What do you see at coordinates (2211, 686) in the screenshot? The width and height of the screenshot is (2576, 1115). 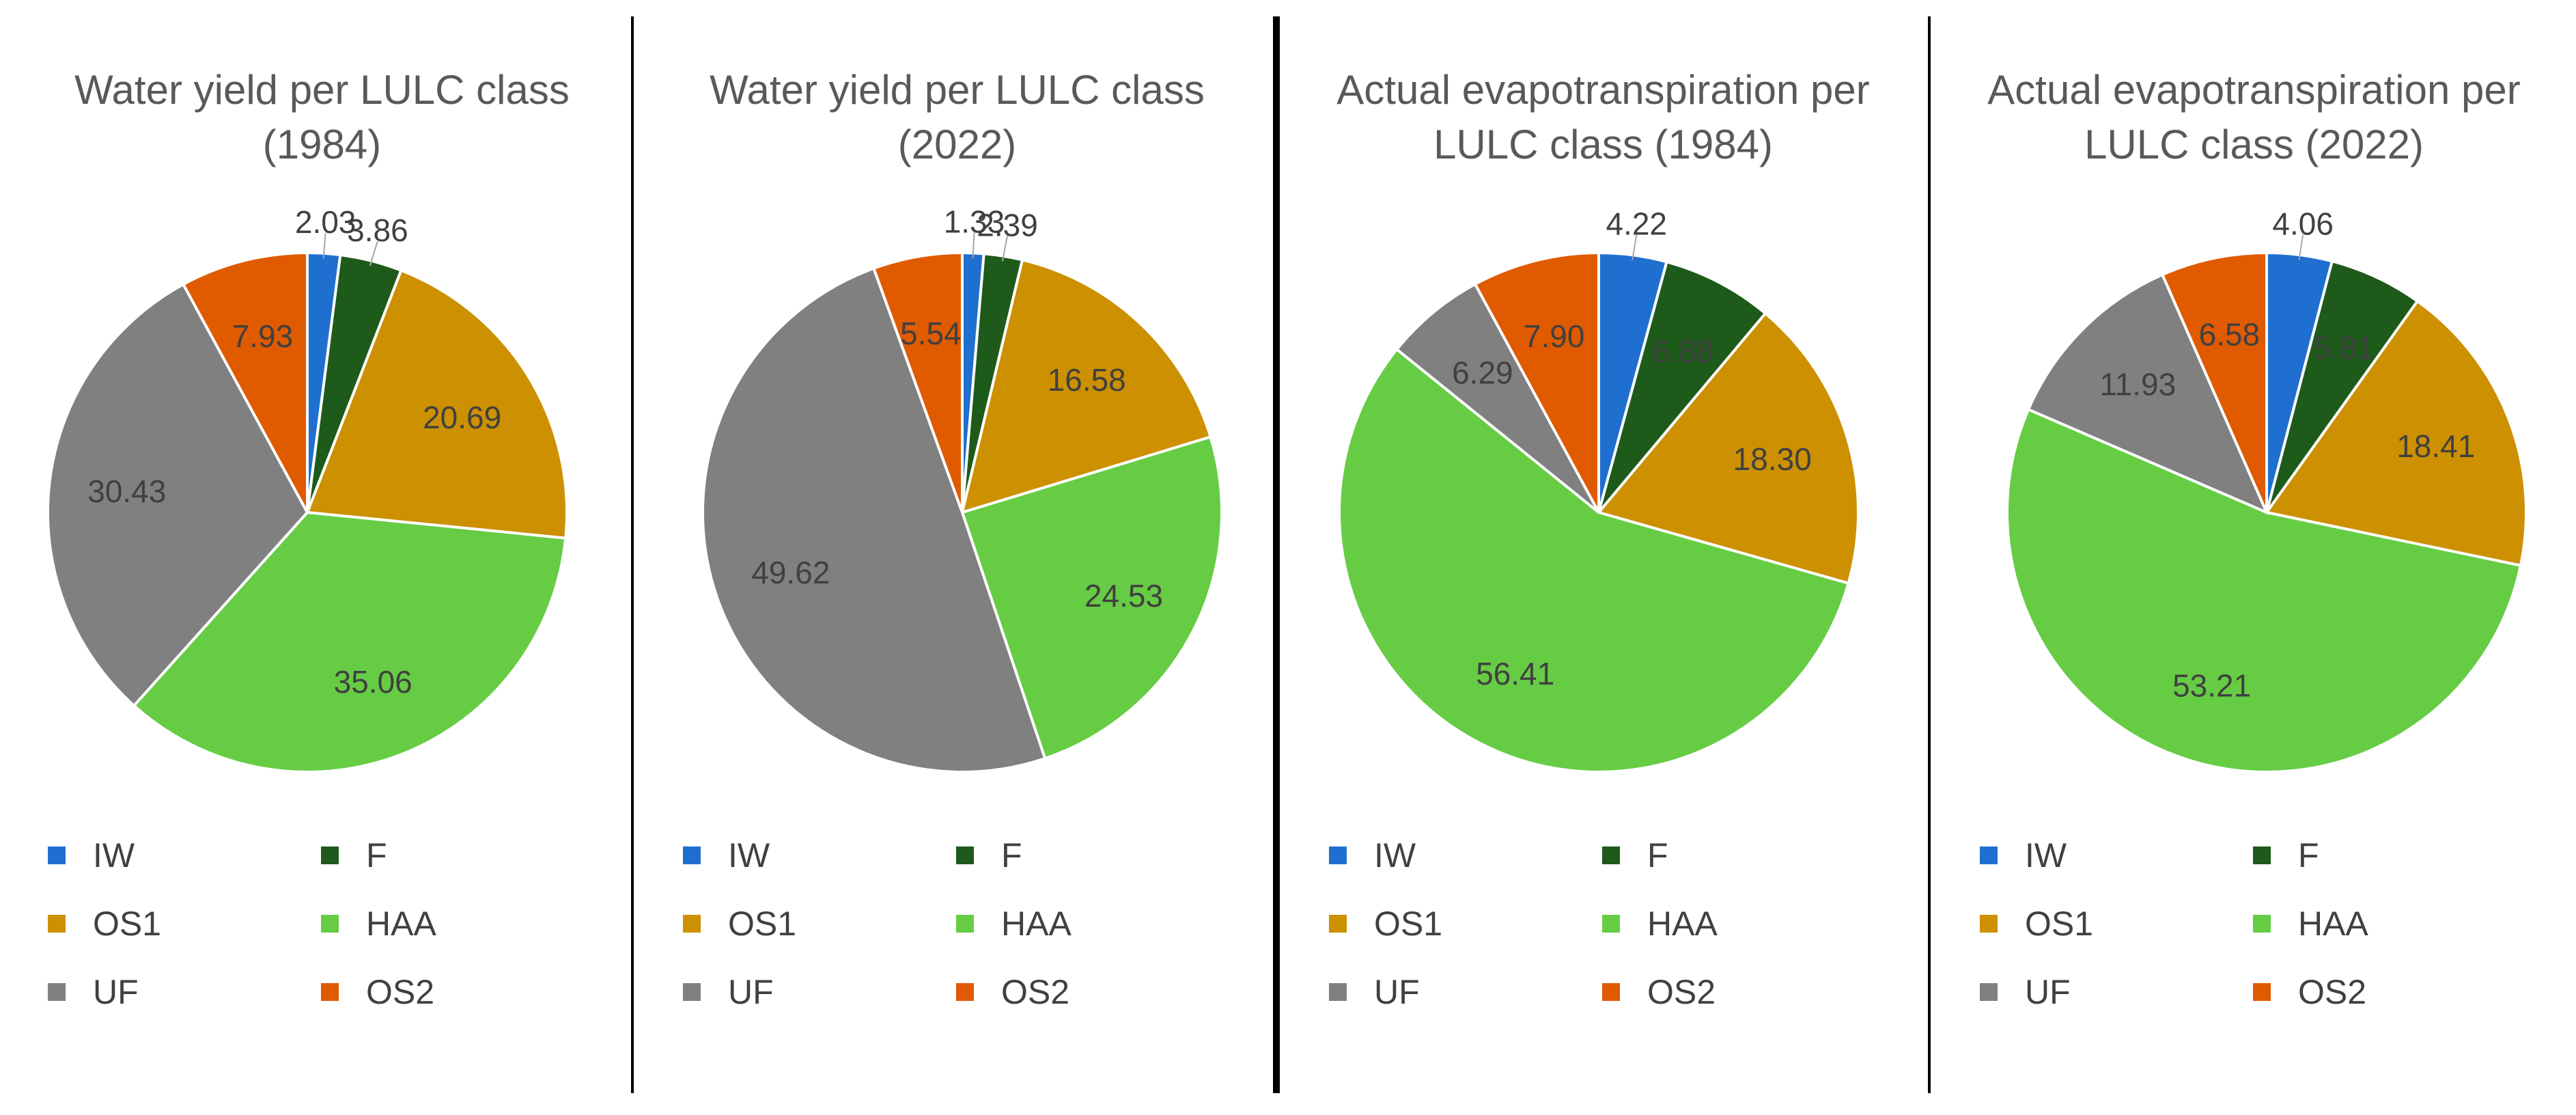 I see `data-label-haa: 53.21` at bounding box center [2211, 686].